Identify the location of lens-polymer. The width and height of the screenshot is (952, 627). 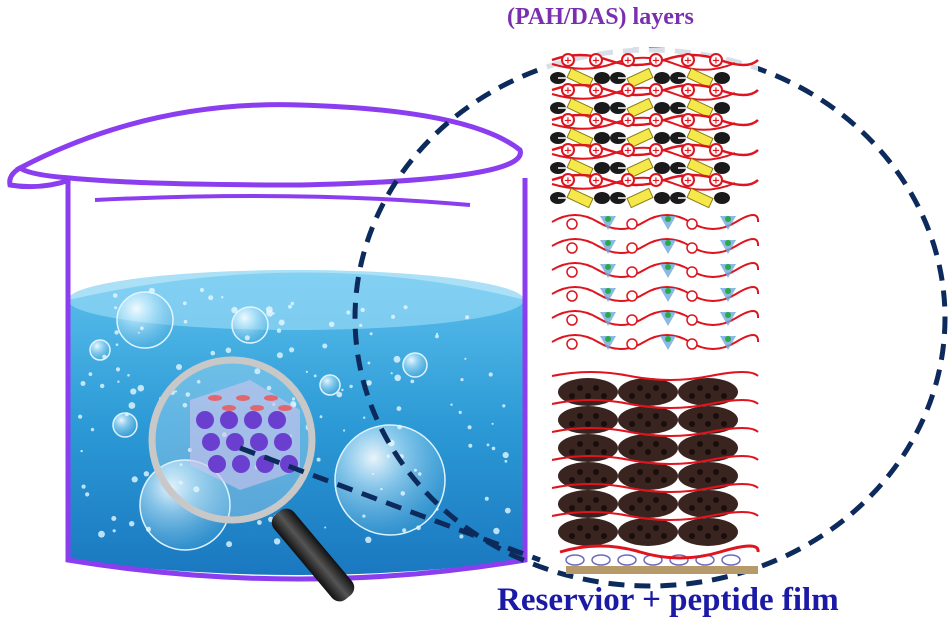
(243, 398).